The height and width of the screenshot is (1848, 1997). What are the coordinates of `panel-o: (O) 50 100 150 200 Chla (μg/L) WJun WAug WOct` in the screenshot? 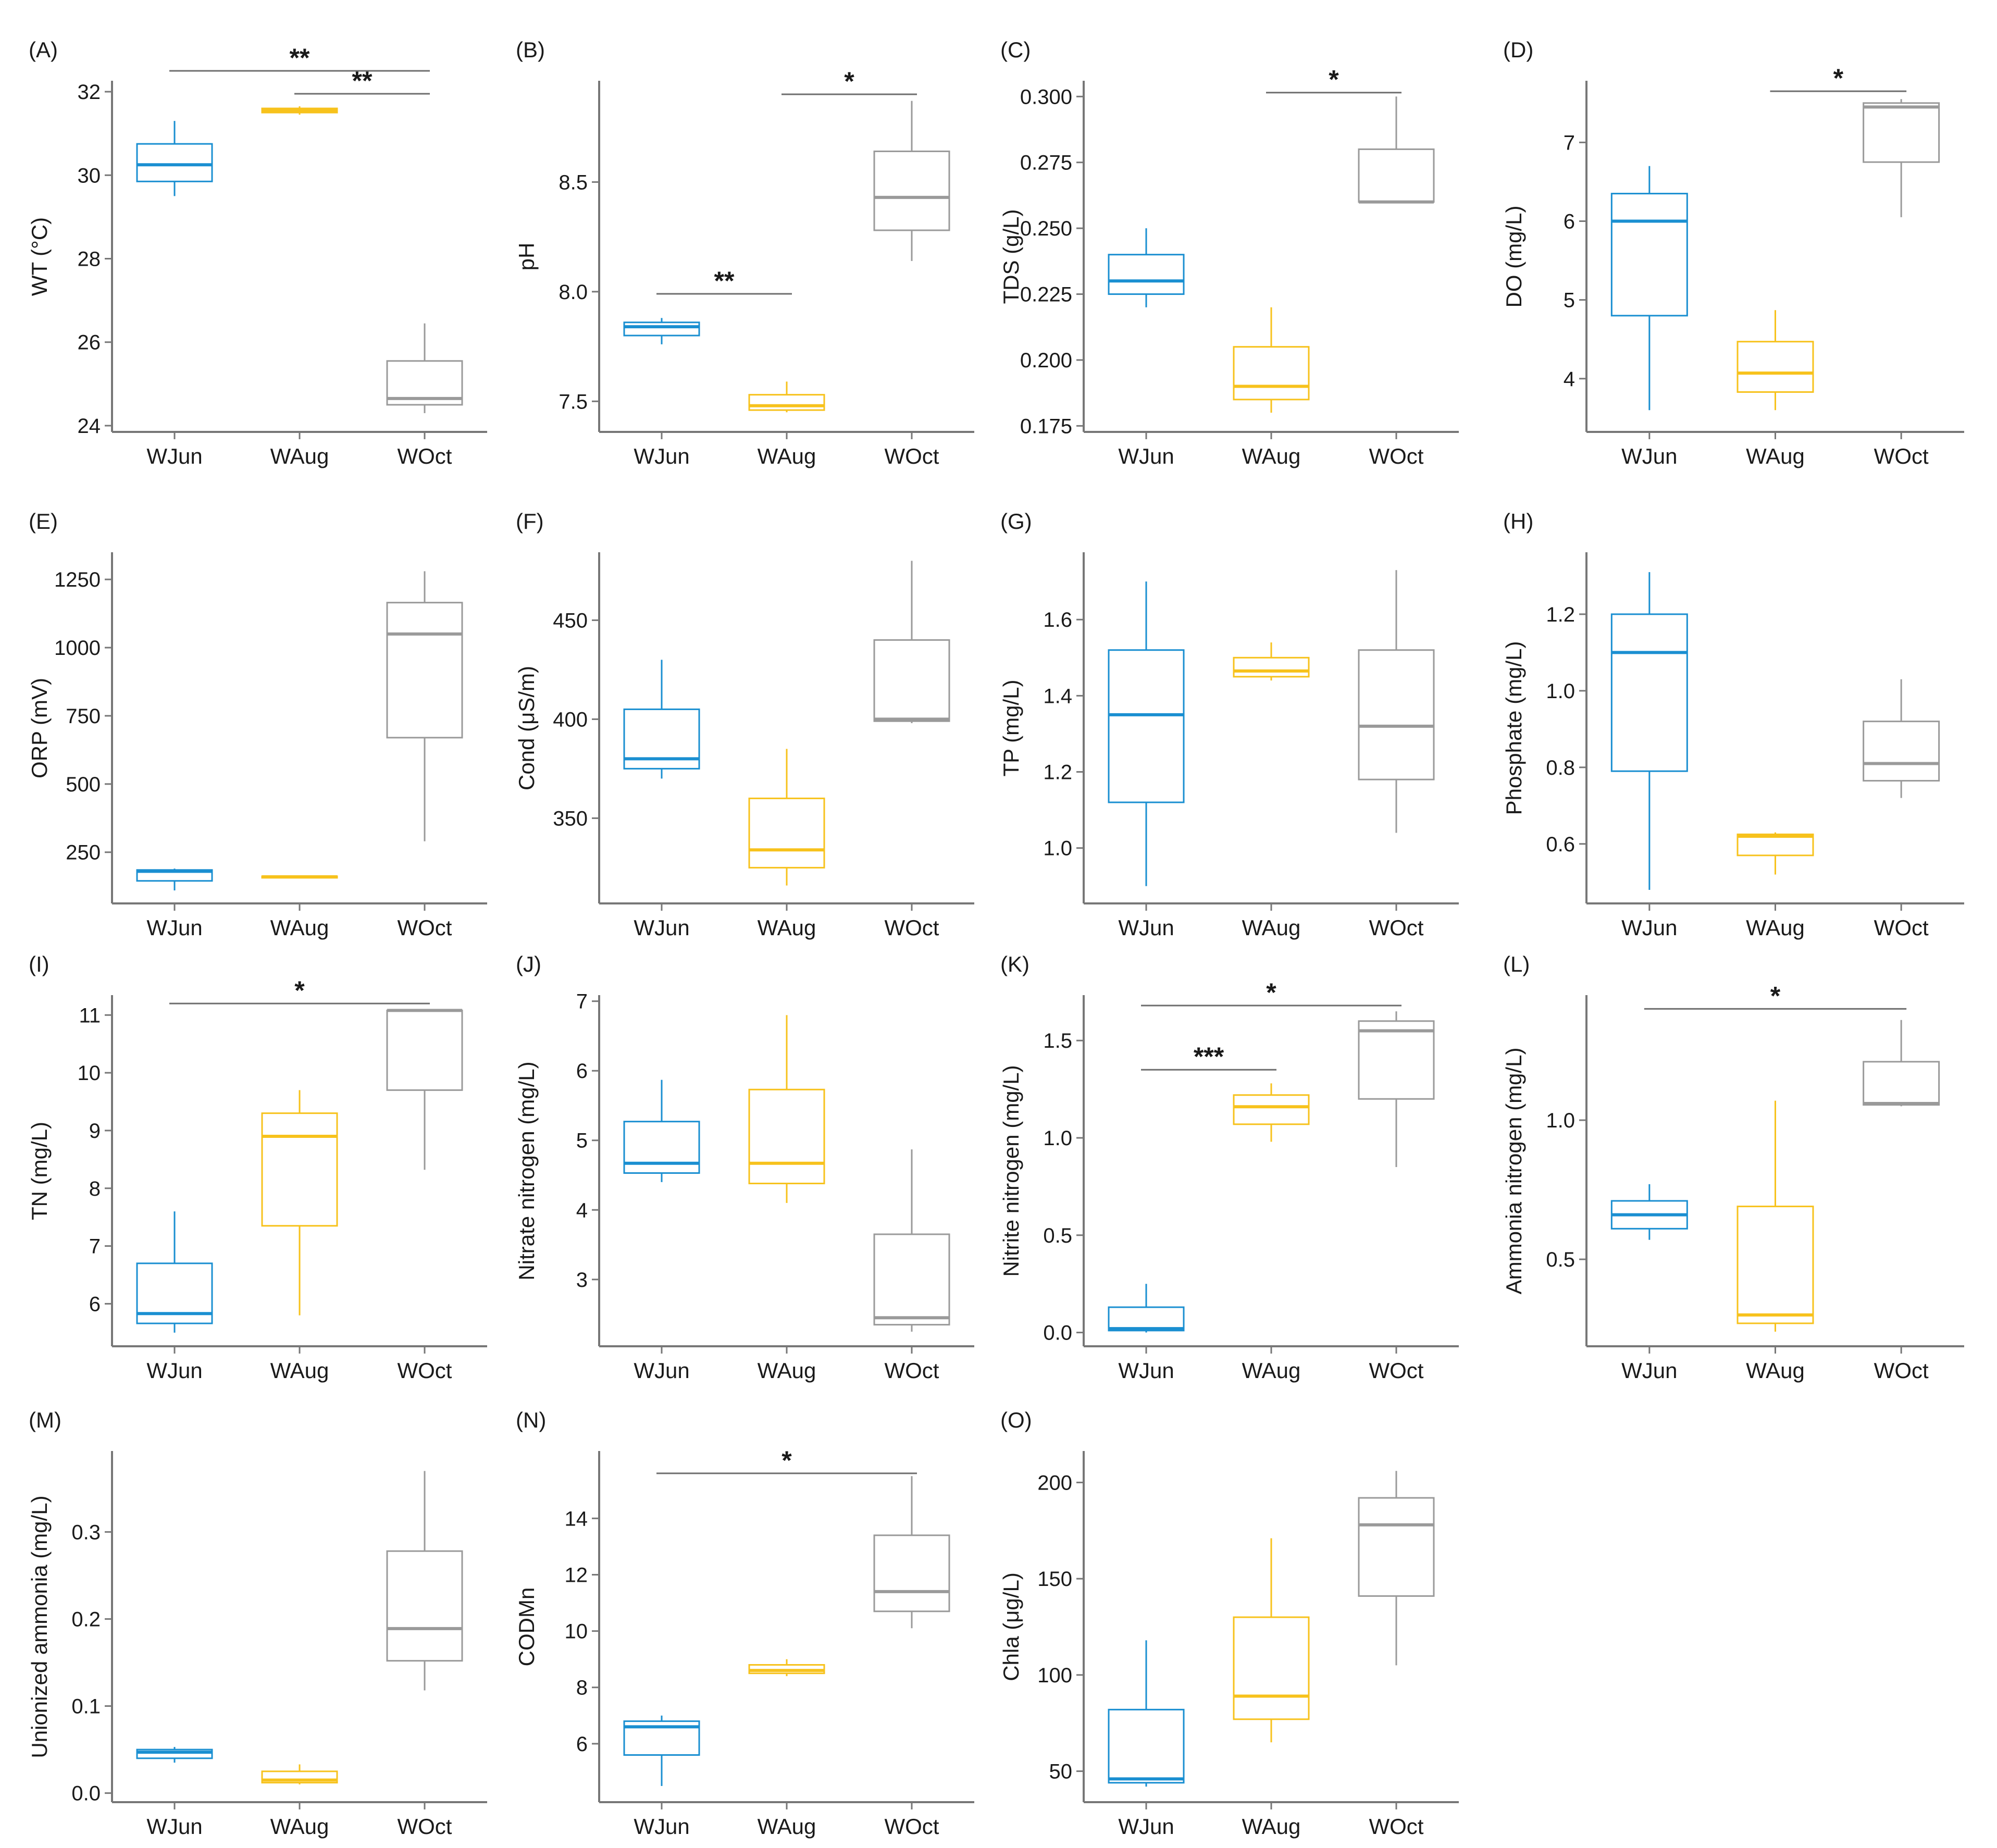 It's located at (1229, 1624).